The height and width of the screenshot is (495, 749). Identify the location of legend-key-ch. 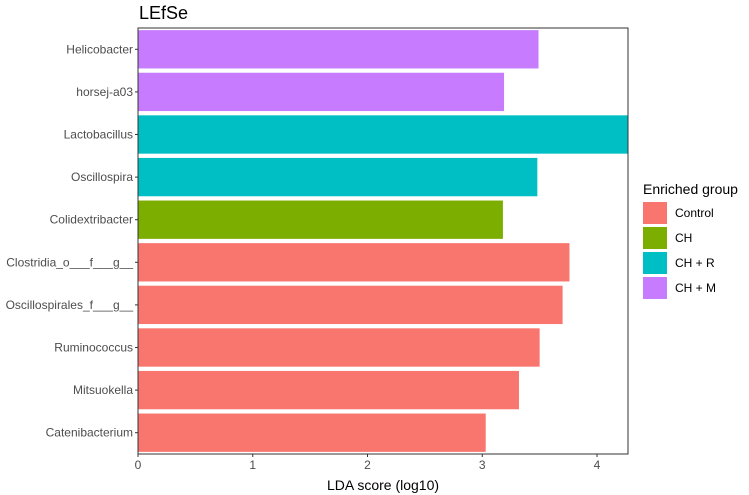
(655, 238).